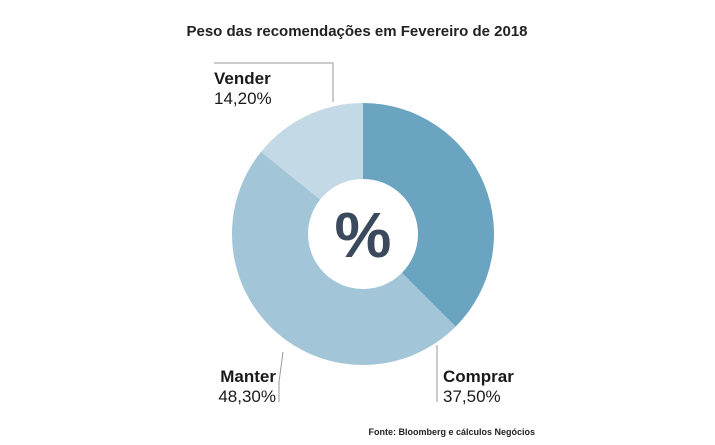 This screenshot has width=715, height=445. I want to click on center-percent-symbol: %, so click(363, 235).